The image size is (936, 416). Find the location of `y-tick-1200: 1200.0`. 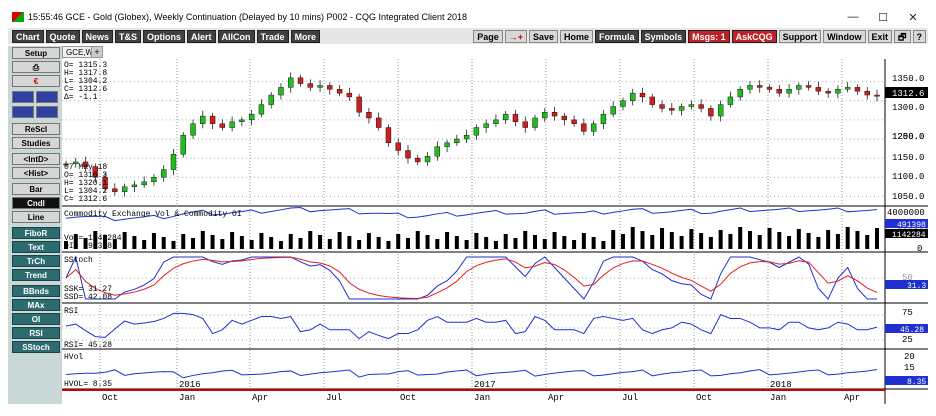

y-tick-1200: 1200.0 is located at coordinates (908, 137).